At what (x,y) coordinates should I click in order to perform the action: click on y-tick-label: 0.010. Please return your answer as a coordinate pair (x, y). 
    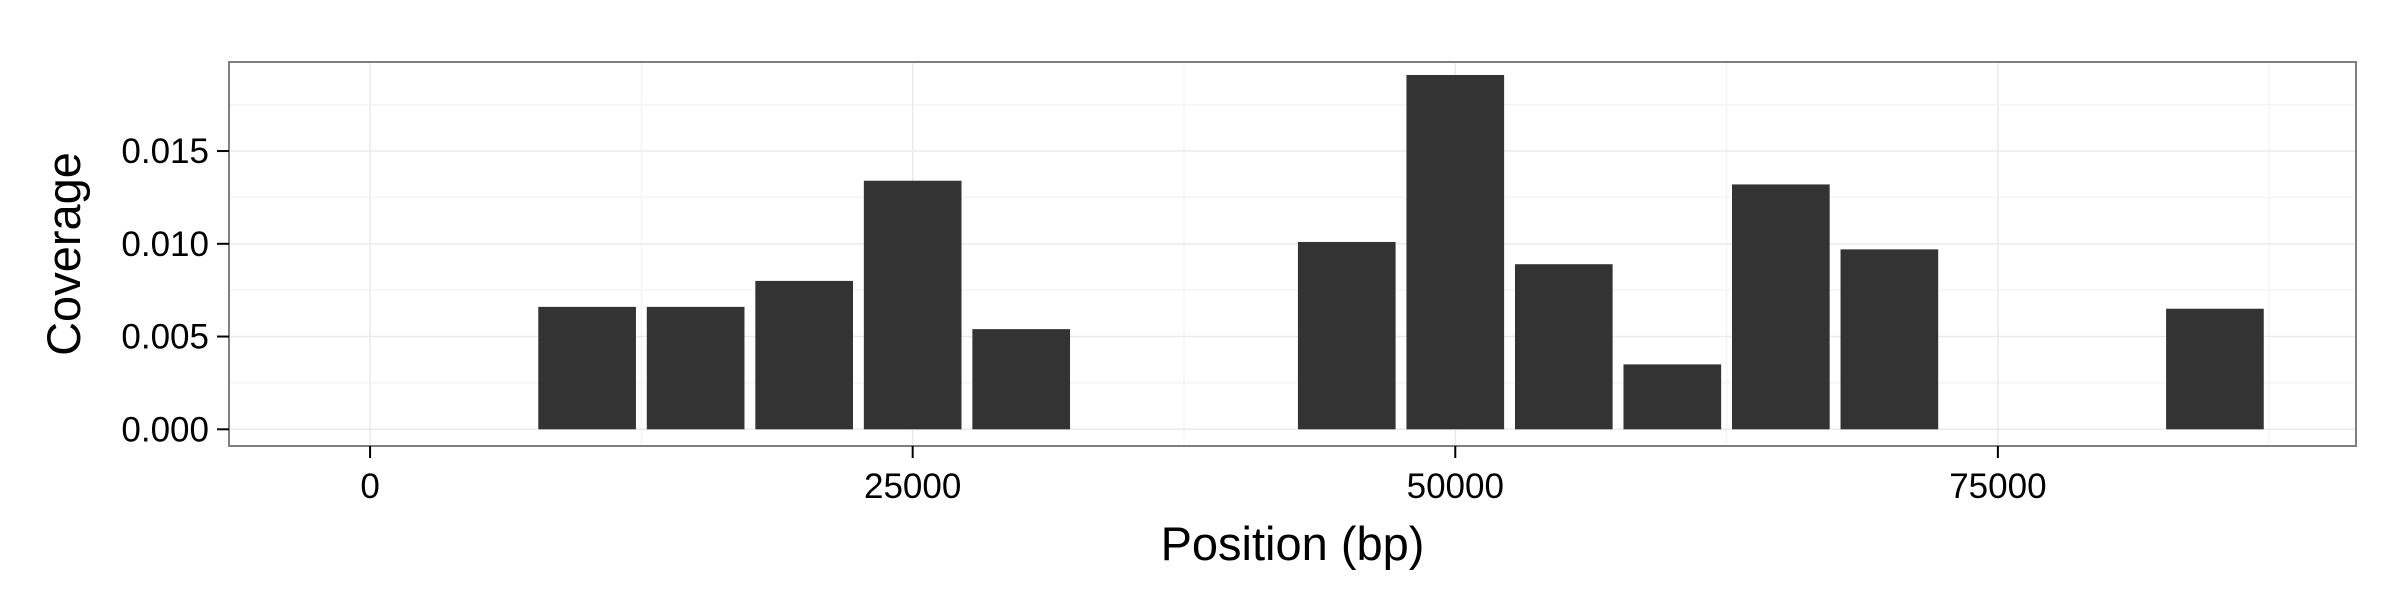
    Looking at the image, I should click on (165, 244).